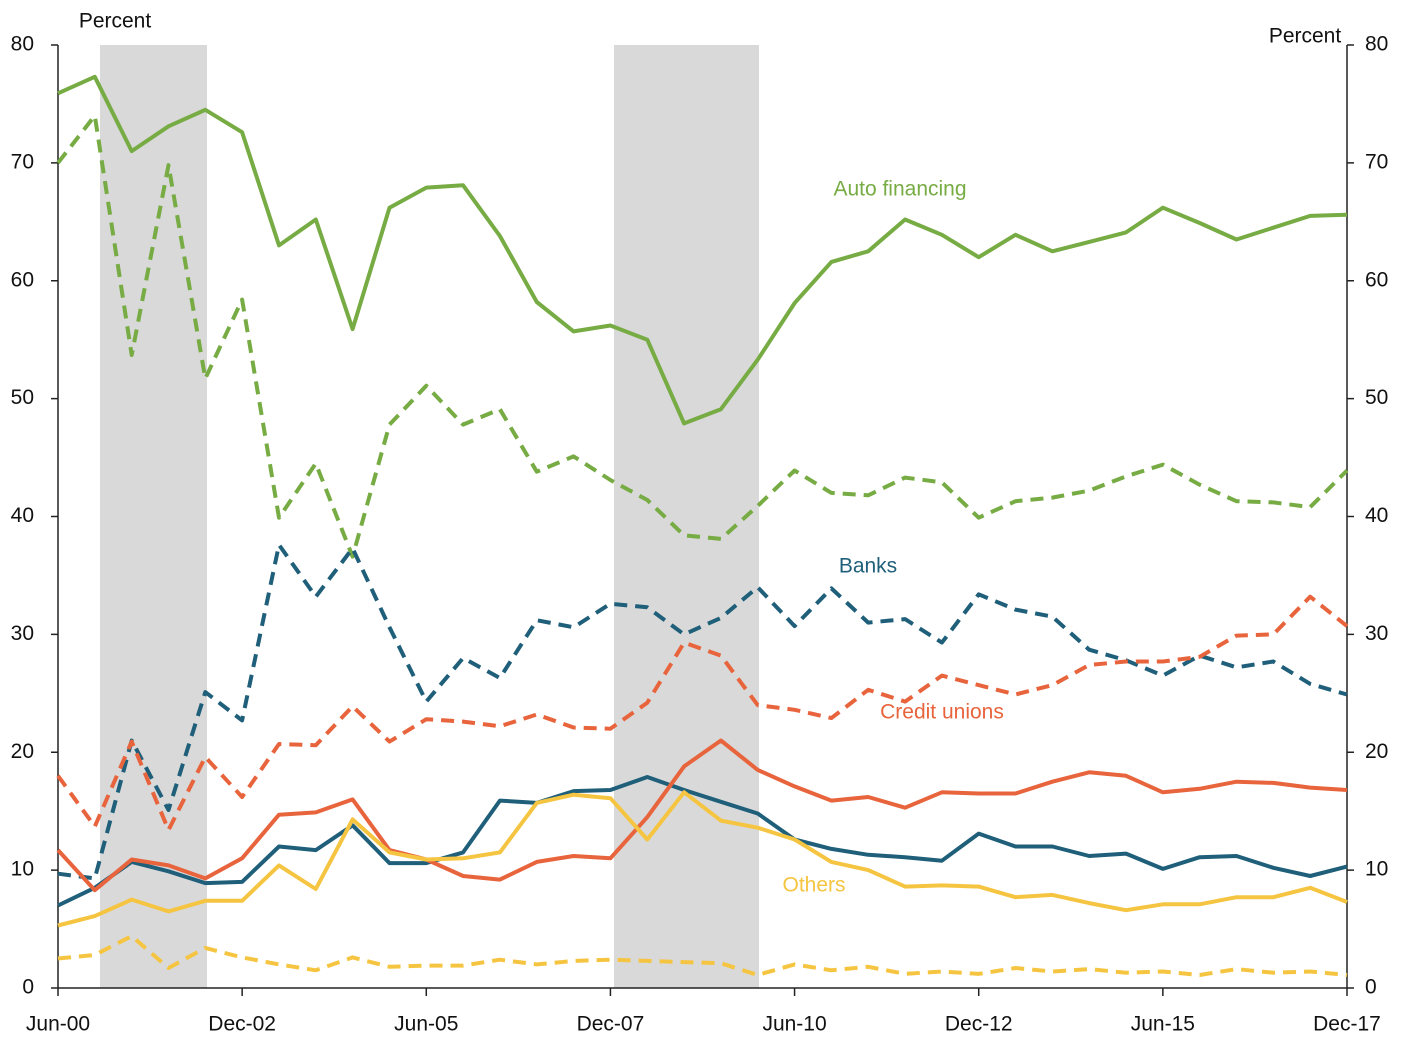  What do you see at coordinates (1376, 397) in the screenshot?
I see `y2-tick-label: 50` at bounding box center [1376, 397].